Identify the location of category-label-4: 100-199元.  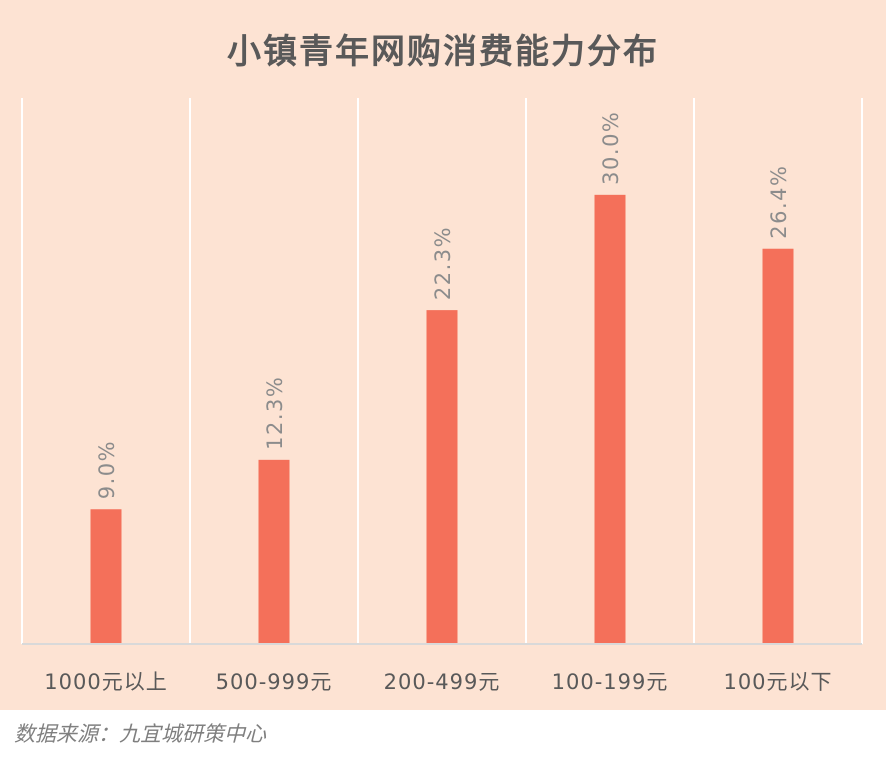
(610, 682).